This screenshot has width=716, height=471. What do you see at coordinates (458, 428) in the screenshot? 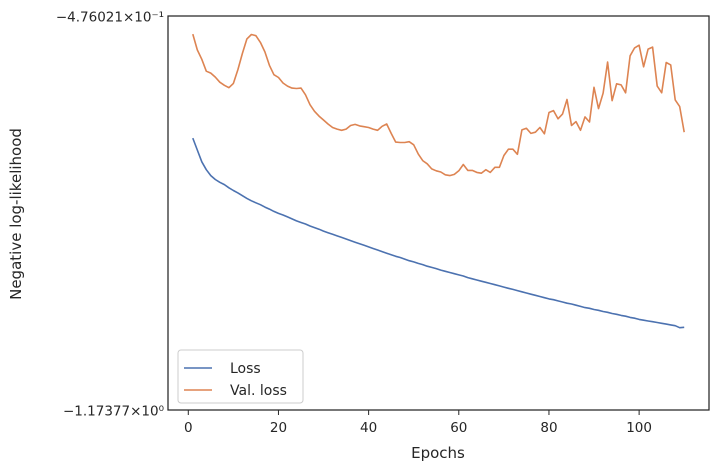
I see `x-tick-label: 60` at bounding box center [458, 428].